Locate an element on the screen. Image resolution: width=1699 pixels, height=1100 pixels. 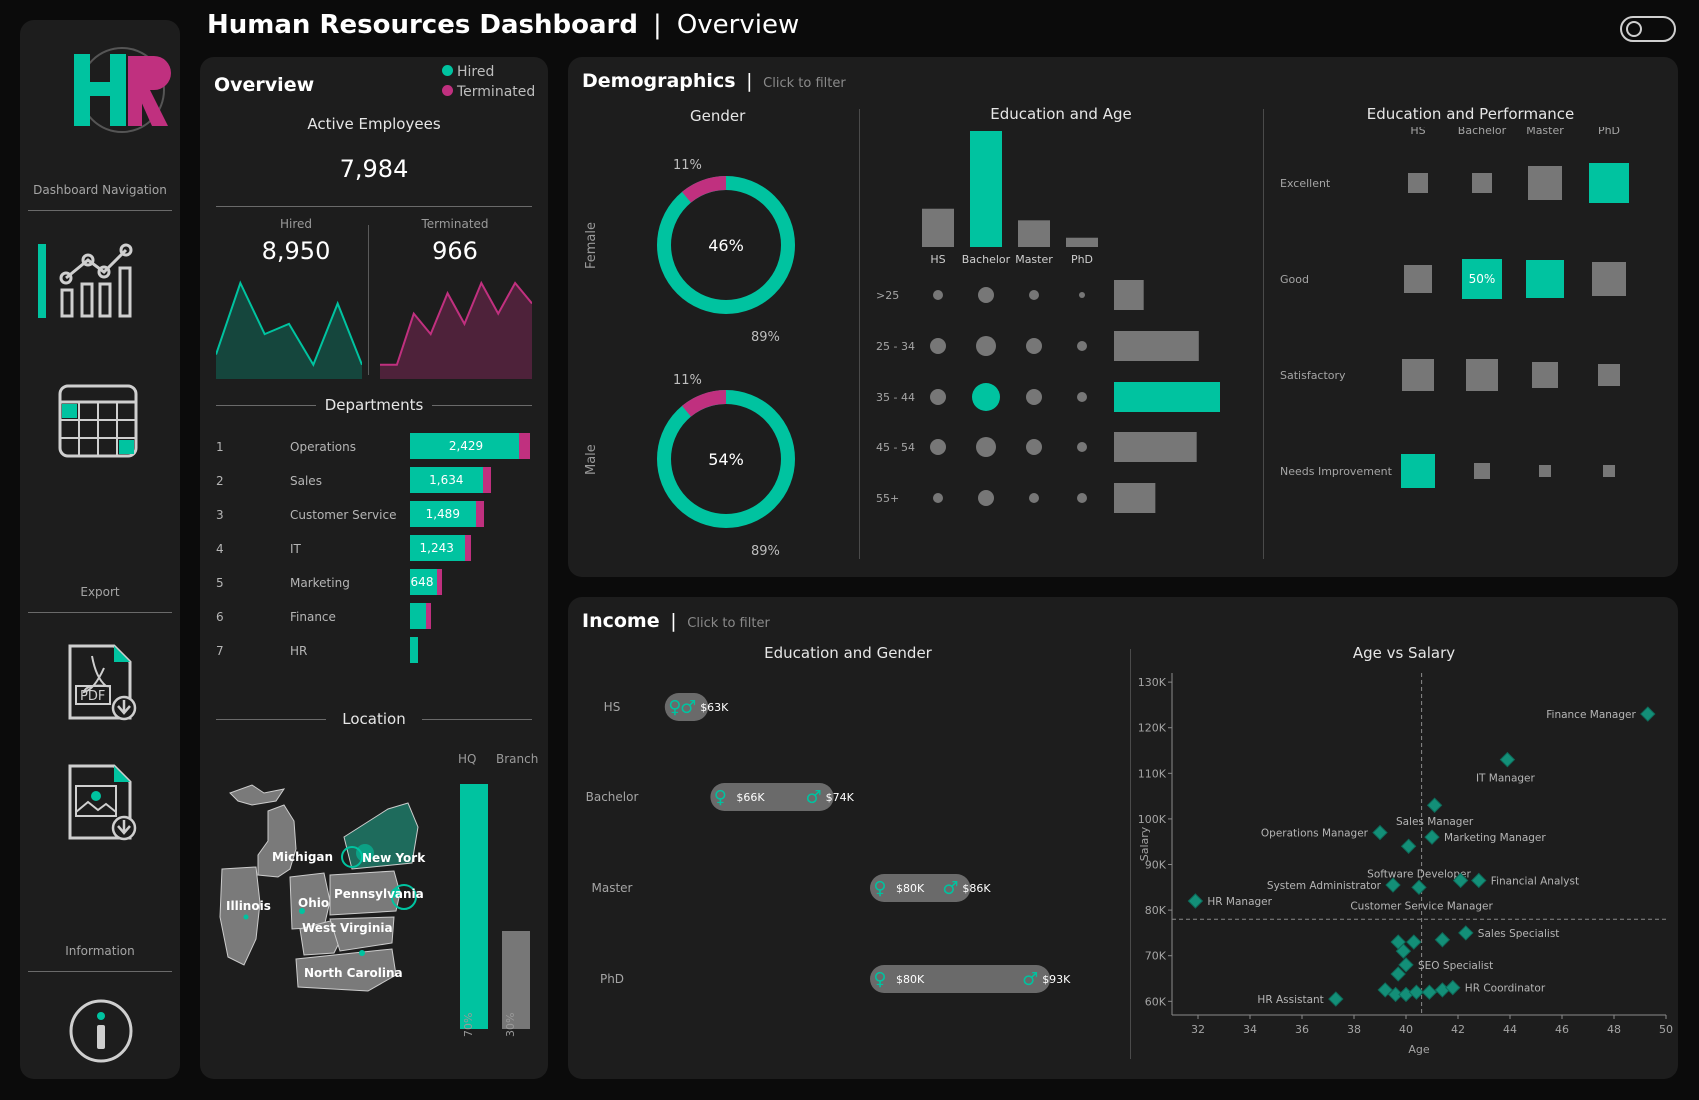
department-row: 6 Finance is located at coordinates (376, 617).